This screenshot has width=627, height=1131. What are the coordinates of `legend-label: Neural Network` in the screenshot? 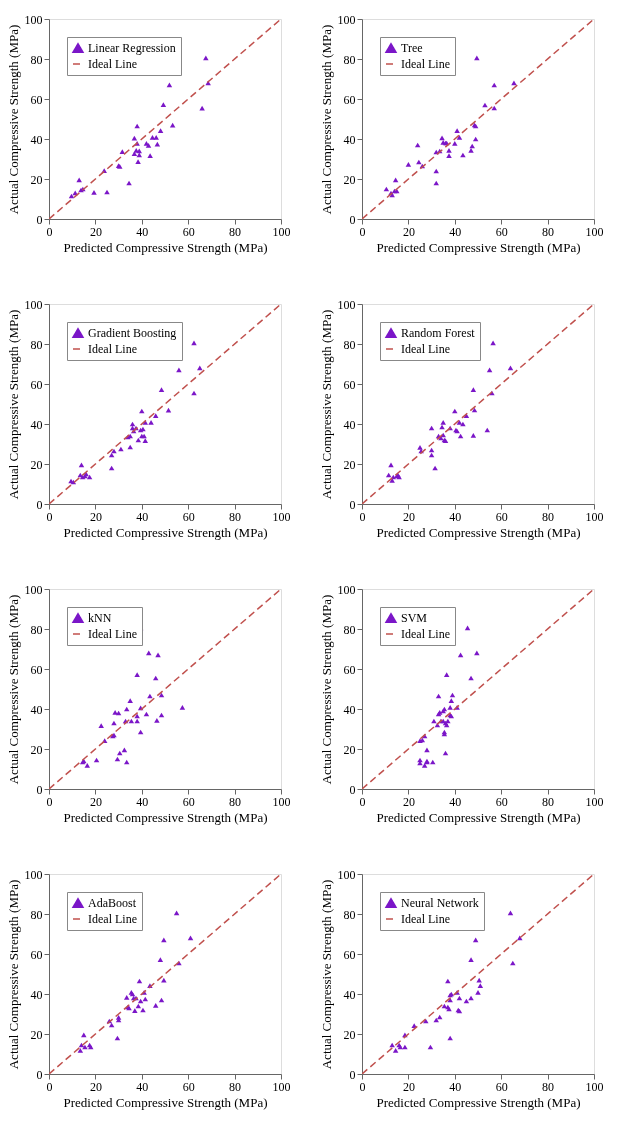 It's located at (440, 903).